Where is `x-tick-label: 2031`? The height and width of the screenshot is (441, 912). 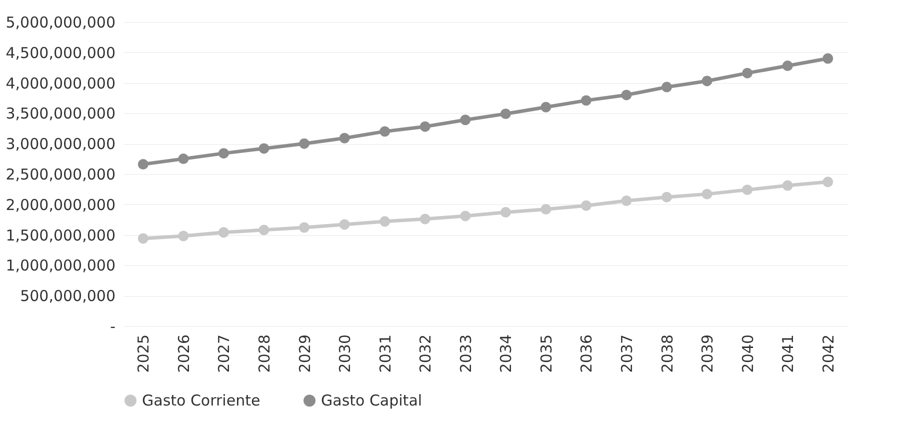
x-tick-label: 2031 is located at coordinates (385, 353).